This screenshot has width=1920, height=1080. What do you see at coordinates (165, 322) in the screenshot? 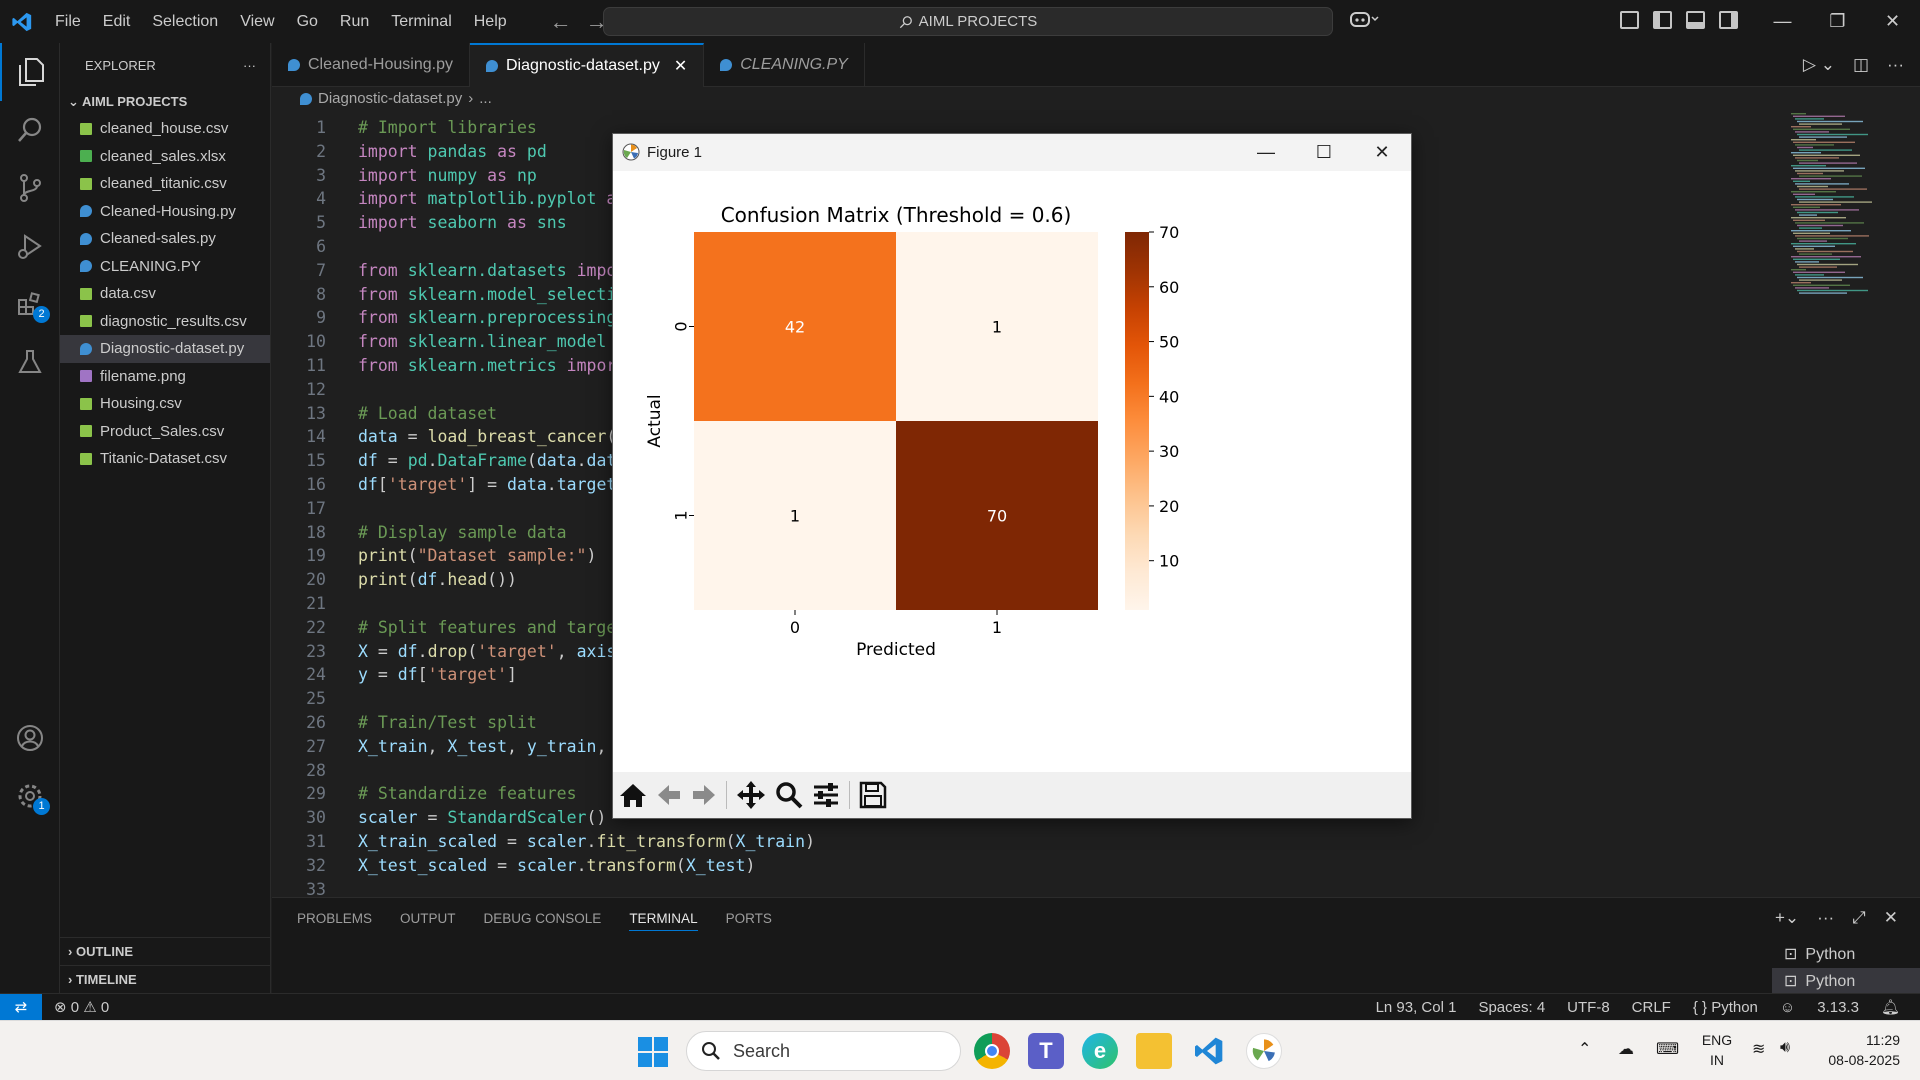
I see `file-item: diagnostic_results.csv` at bounding box center [165, 322].